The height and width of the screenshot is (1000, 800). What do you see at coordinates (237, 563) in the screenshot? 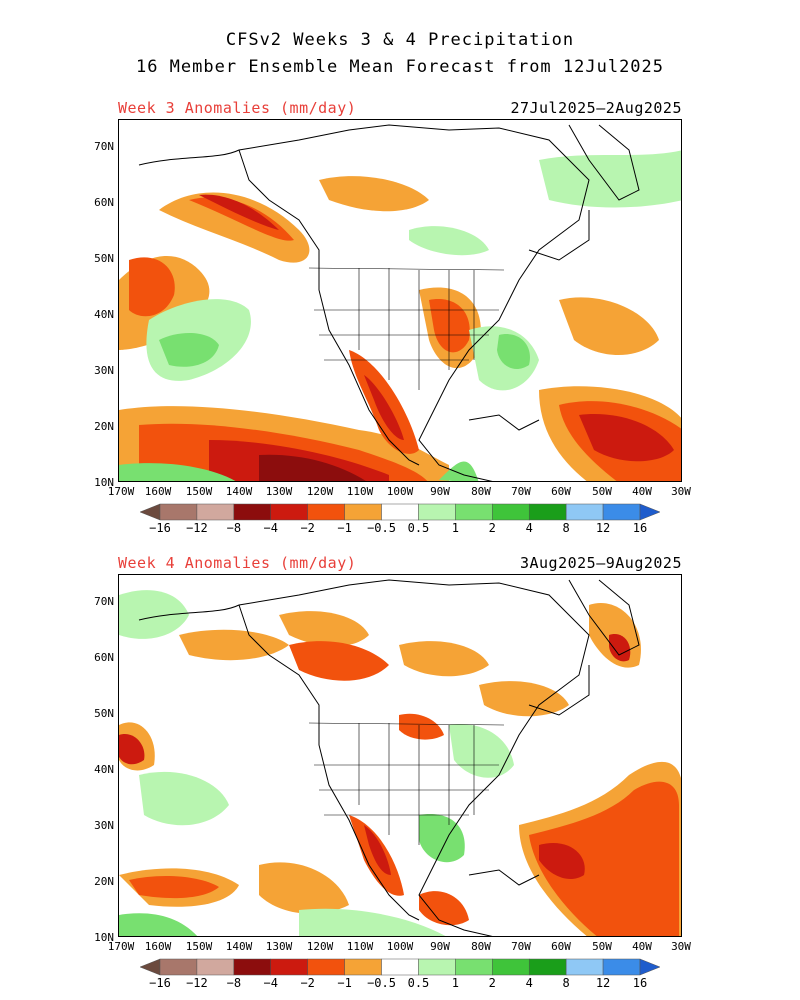
I see `panel-2-title: Week 4 Anomalies (mm/day)` at bounding box center [237, 563].